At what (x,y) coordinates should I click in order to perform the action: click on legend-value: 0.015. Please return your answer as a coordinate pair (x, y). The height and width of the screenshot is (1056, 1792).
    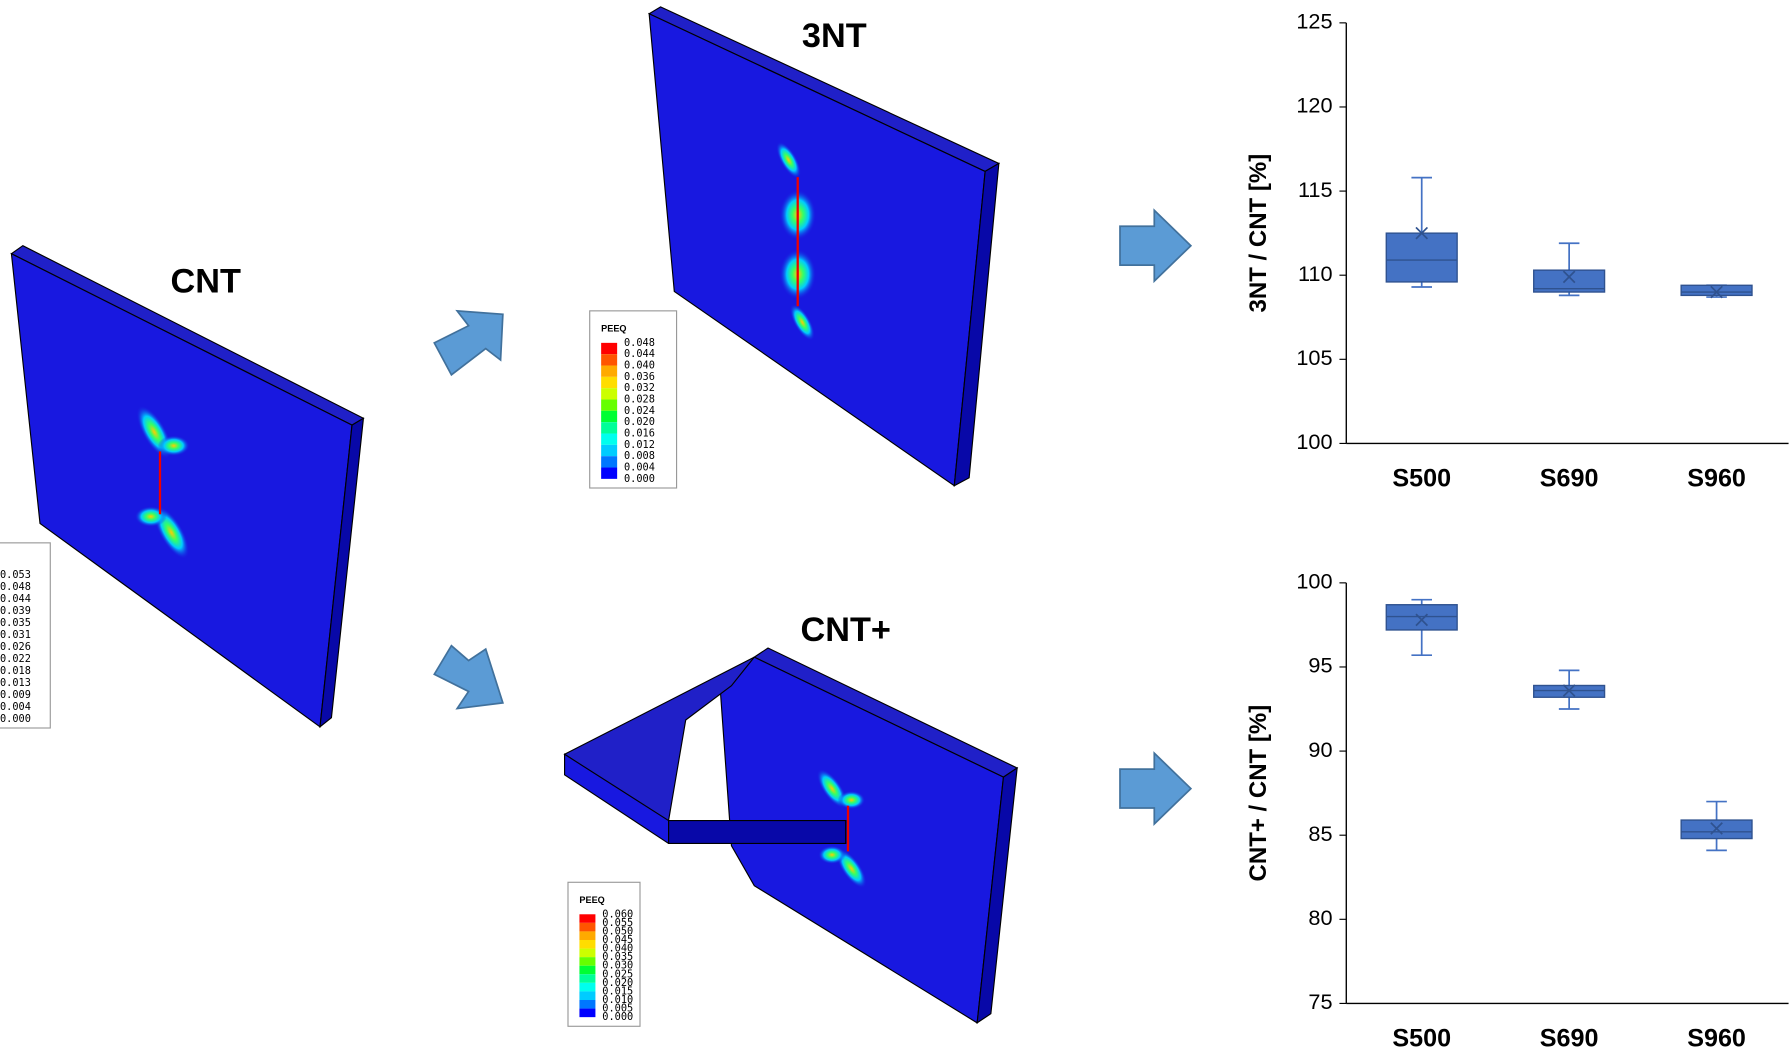
    Looking at the image, I should click on (617, 991).